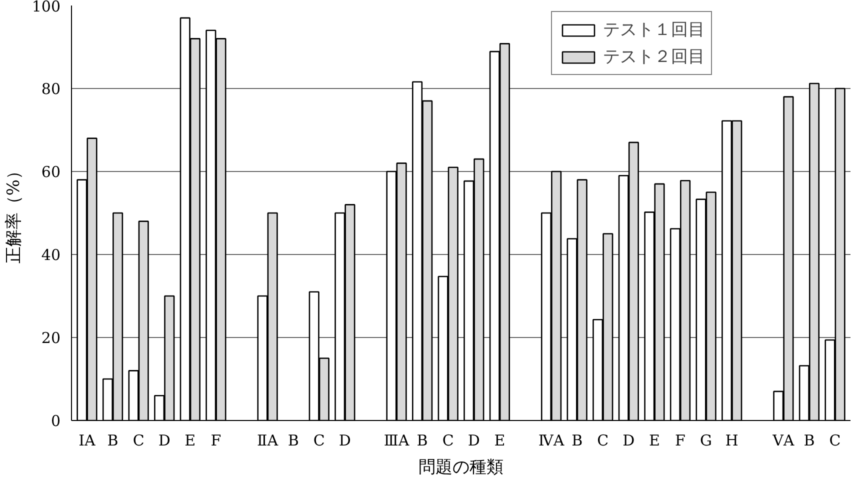 The width and height of the screenshot is (857, 481). What do you see at coordinates (46, 8) in the screenshot?
I see `y-tick-label: 100` at bounding box center [46, 8].